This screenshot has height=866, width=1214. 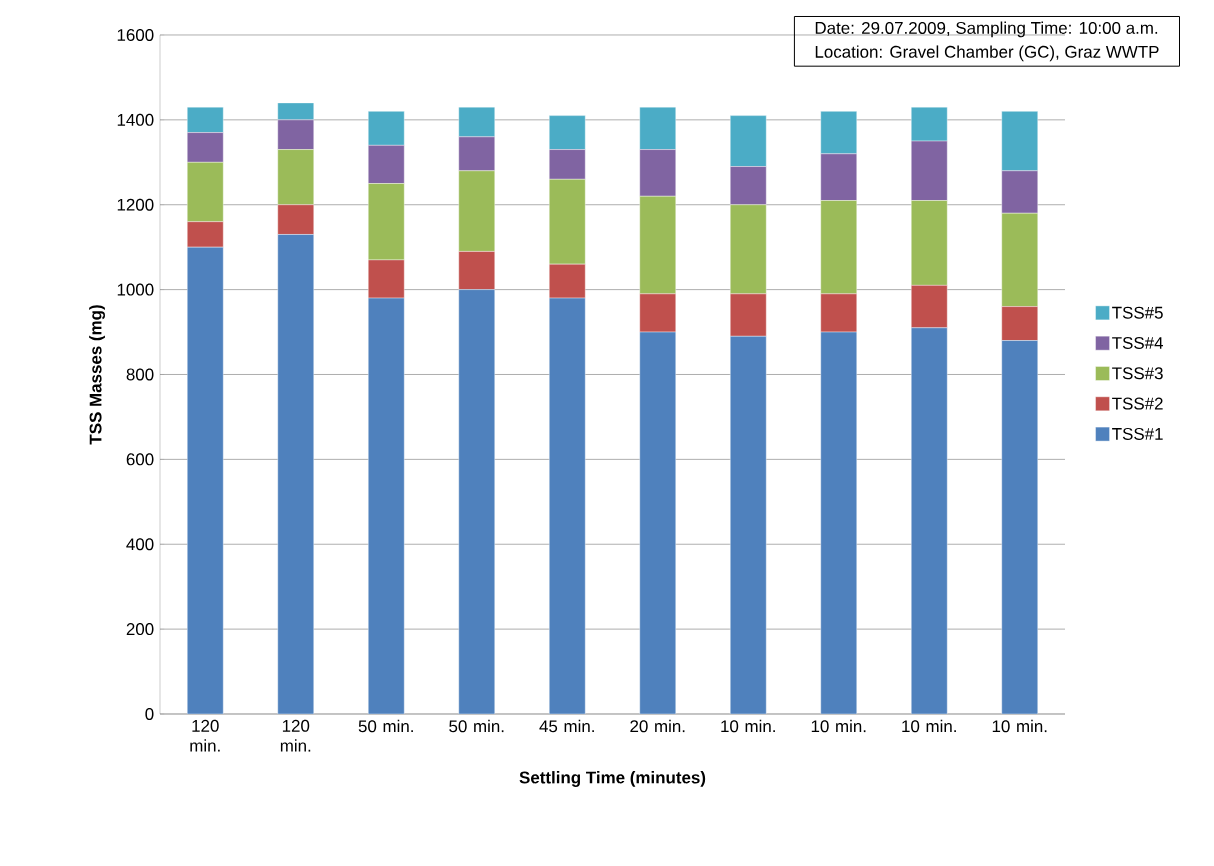 What do you see at coordinates (97, 375) in the screenshot?
I see `y-axis-title: TSS Masses (mg)` at bounding box center [97, 375].